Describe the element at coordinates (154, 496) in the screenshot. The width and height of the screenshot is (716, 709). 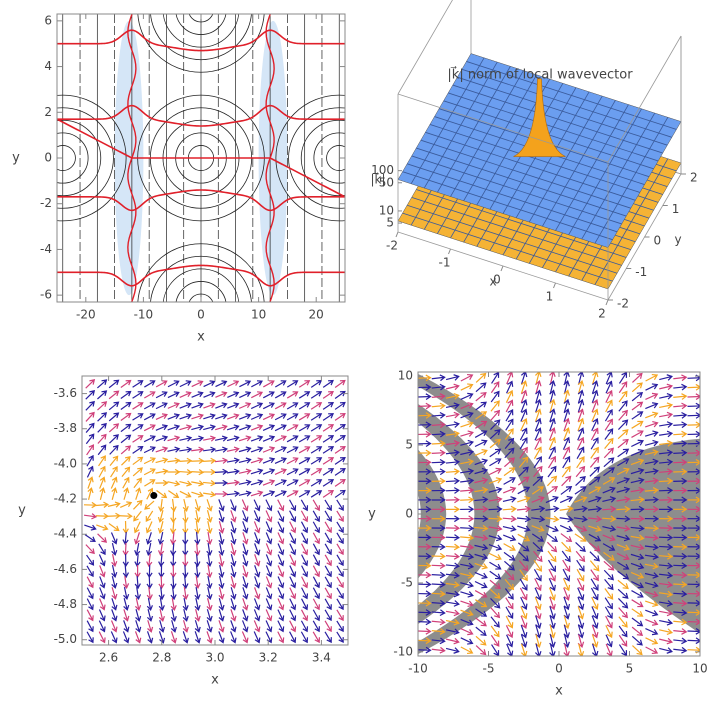
I see `point` at that location.